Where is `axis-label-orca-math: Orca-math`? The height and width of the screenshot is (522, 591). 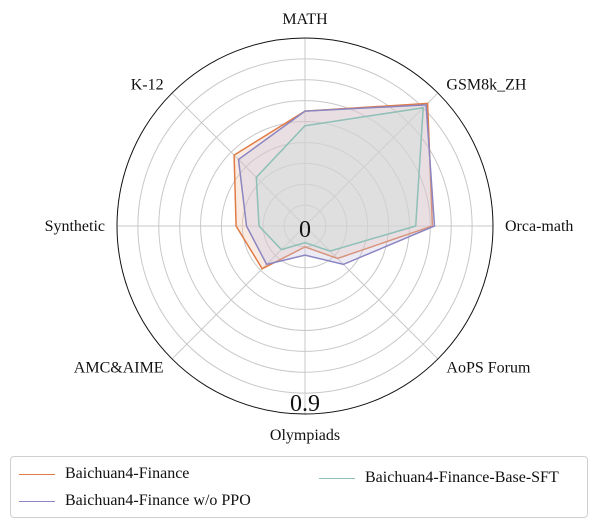 axis-label-orca-math: Orca-math is located at coordinates (539, 226).